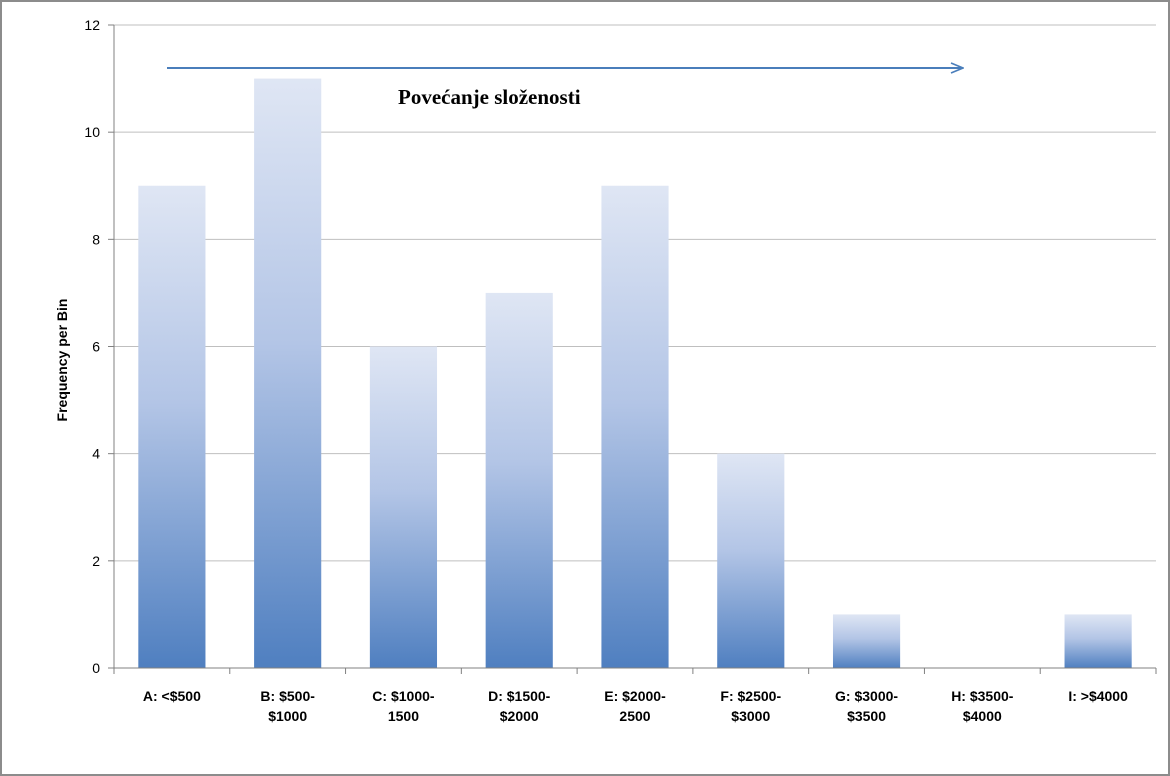 This screenshot has width=1170, height=776. What do you see at coordinates (519, 716) in the screenshot?
I see `x-category-label: $2000` at bounding box center [519, 716].